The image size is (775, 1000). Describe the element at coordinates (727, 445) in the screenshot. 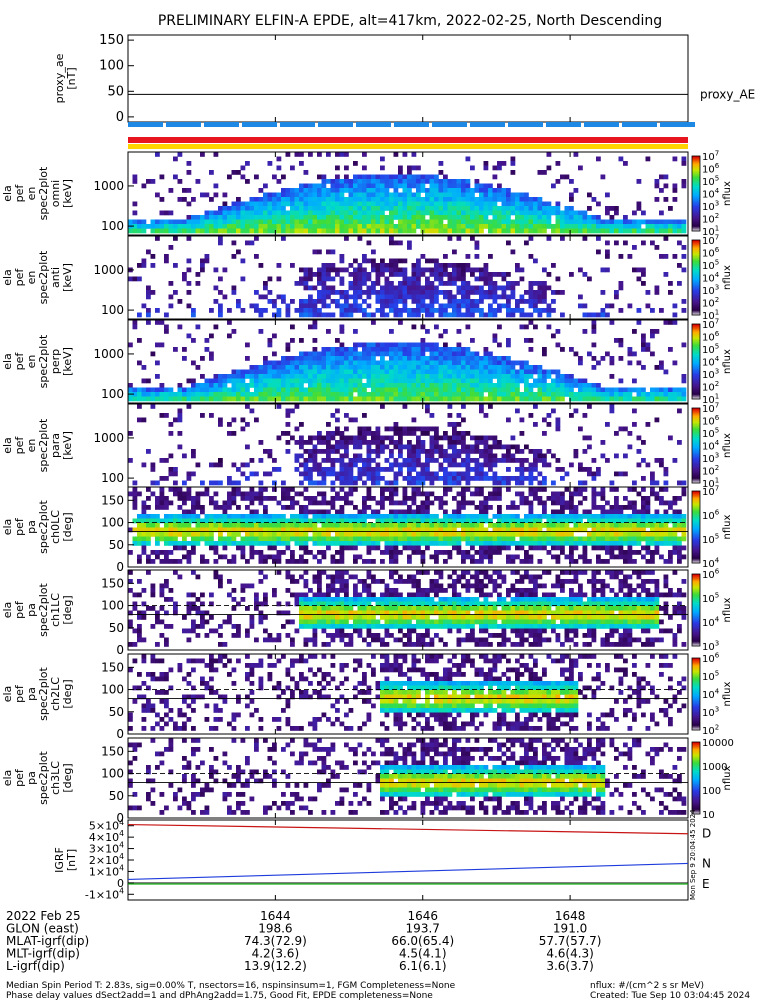

I see `colorbar-label: nflux` at that location.